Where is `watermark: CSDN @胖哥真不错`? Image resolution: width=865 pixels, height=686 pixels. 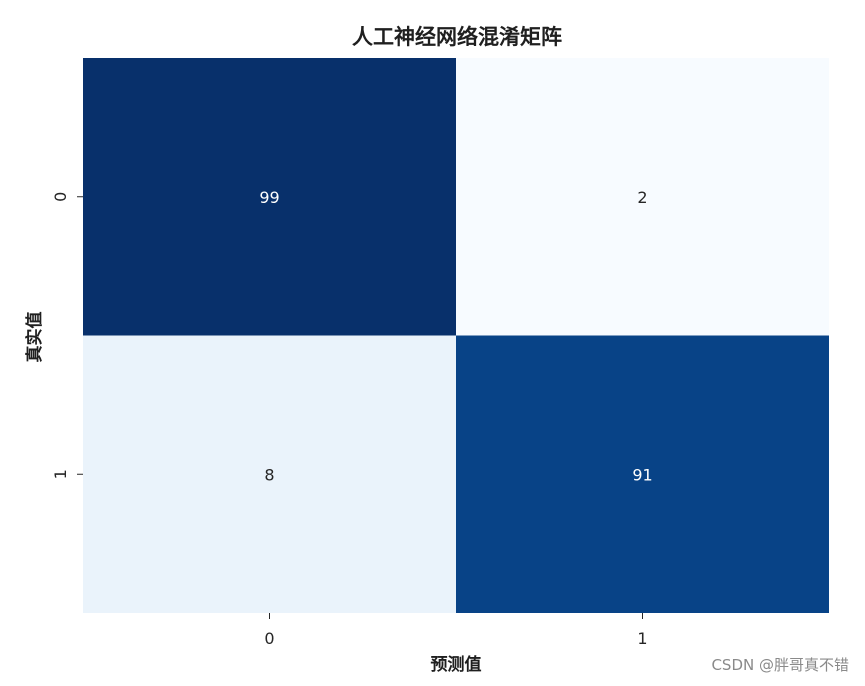 watermark: CSDN @胖哥真不错 is located at coordinates (780, 665).